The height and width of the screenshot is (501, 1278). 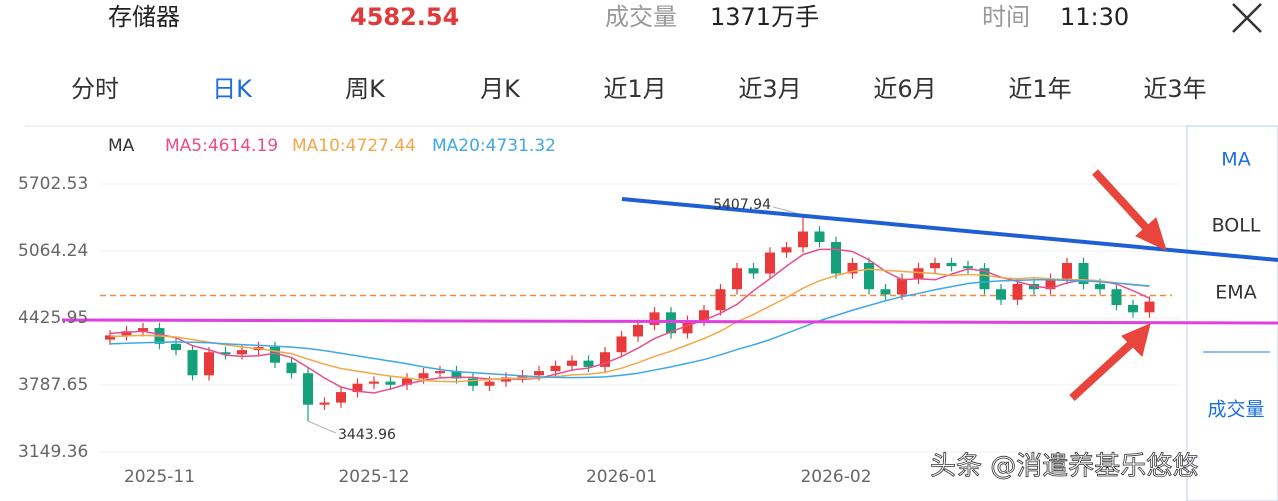 I want to click on x-tick-label: 2025-12, so click(x=373, y=477).